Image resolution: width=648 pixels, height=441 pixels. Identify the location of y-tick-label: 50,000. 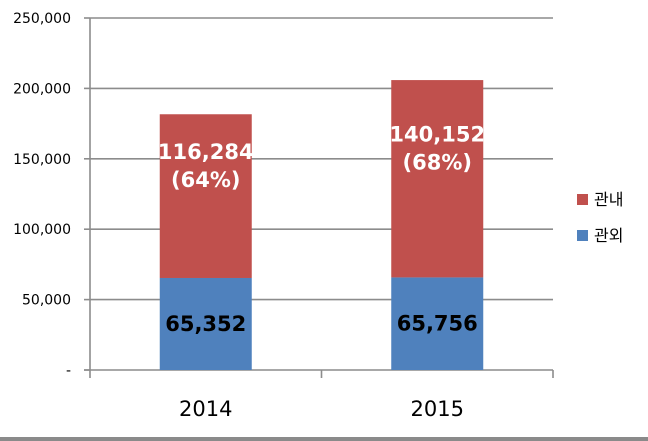
(46, 301).